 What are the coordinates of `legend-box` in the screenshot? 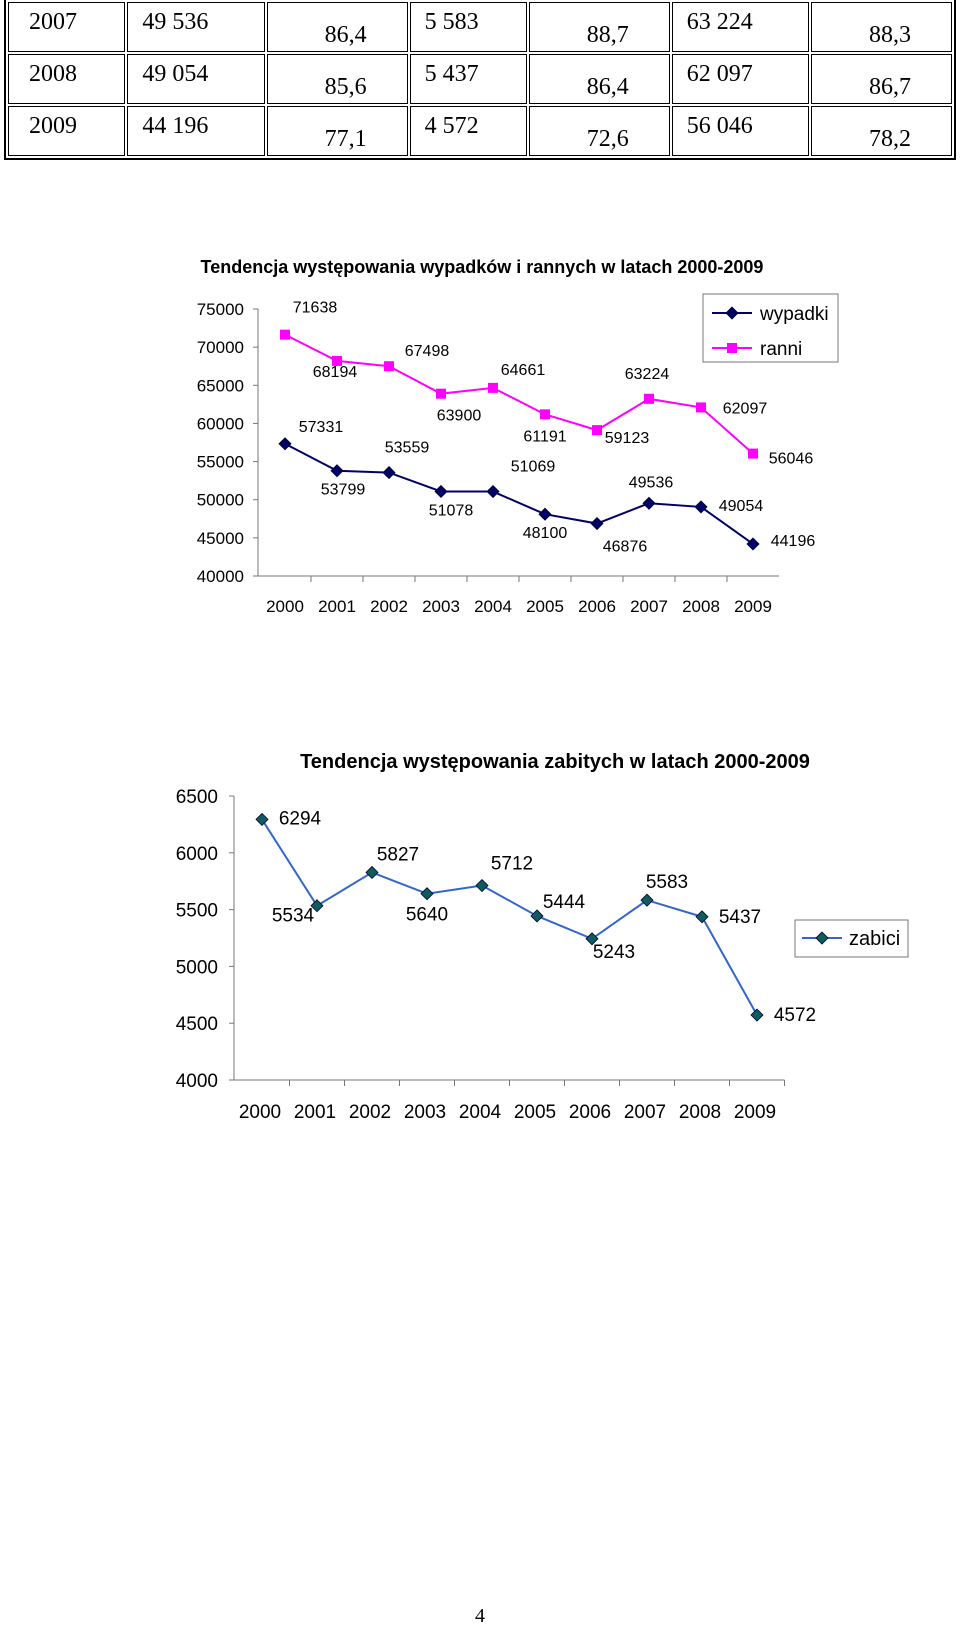 It's located at (770, 328).